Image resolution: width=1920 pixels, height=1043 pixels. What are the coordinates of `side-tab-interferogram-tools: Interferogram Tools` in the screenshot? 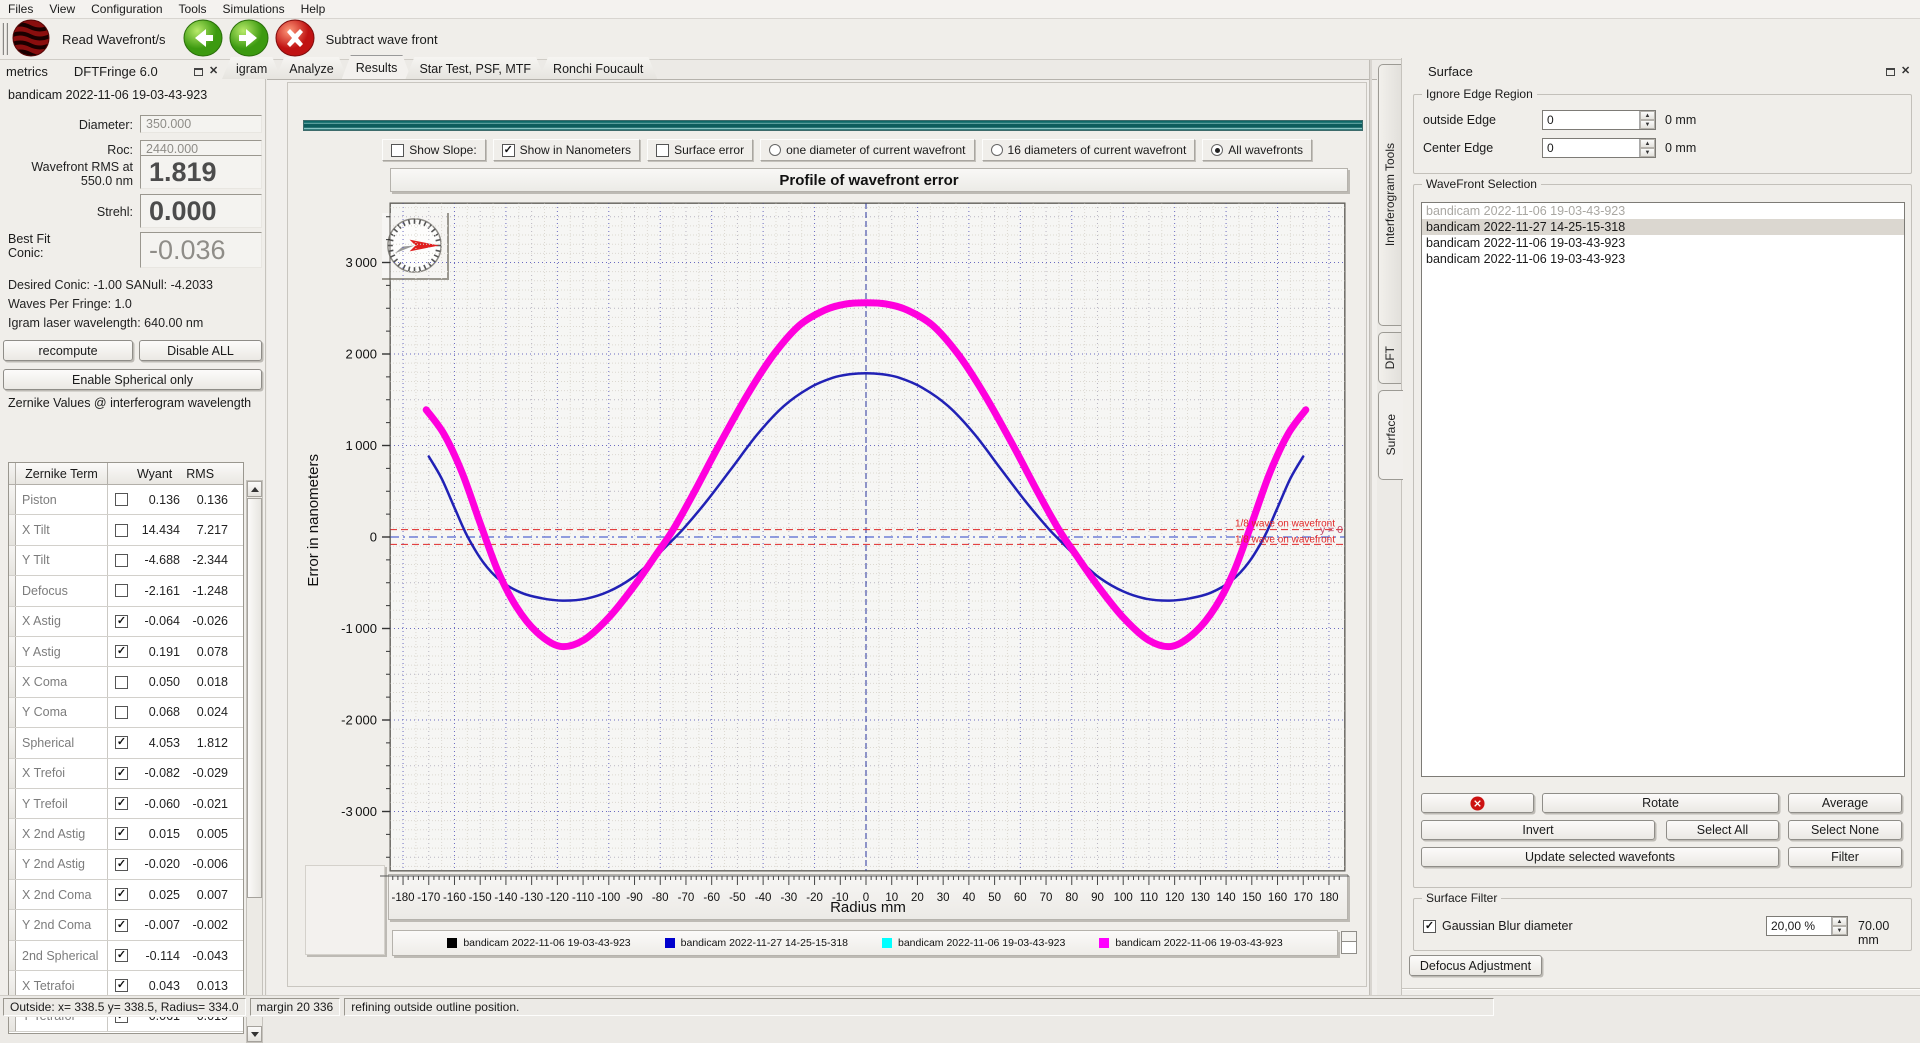 It's located at (1389, 195).